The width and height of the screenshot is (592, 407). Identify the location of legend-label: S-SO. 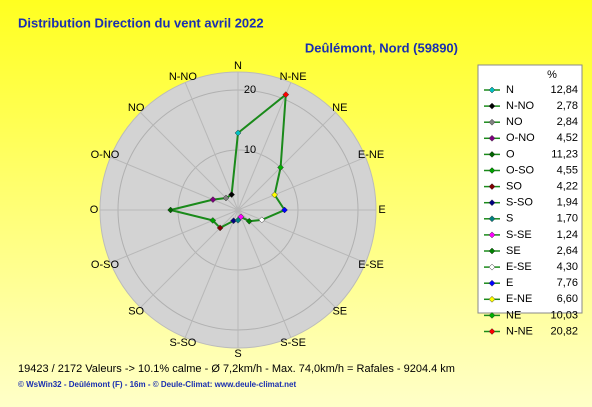
(519, 203).